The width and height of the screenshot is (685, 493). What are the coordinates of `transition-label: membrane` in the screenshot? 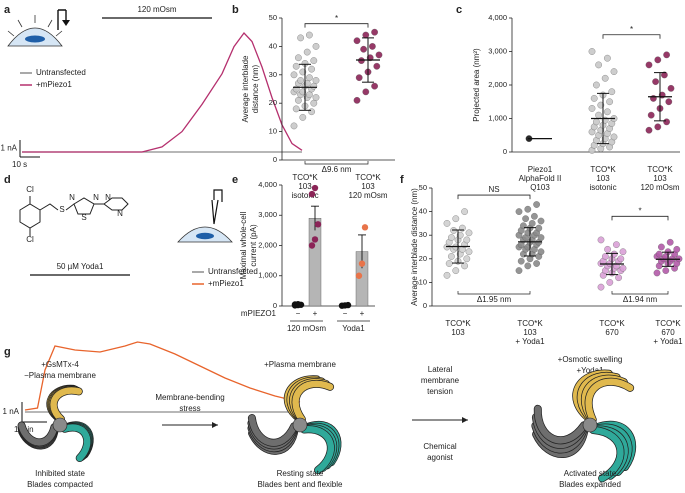 It's located at (440, 380).